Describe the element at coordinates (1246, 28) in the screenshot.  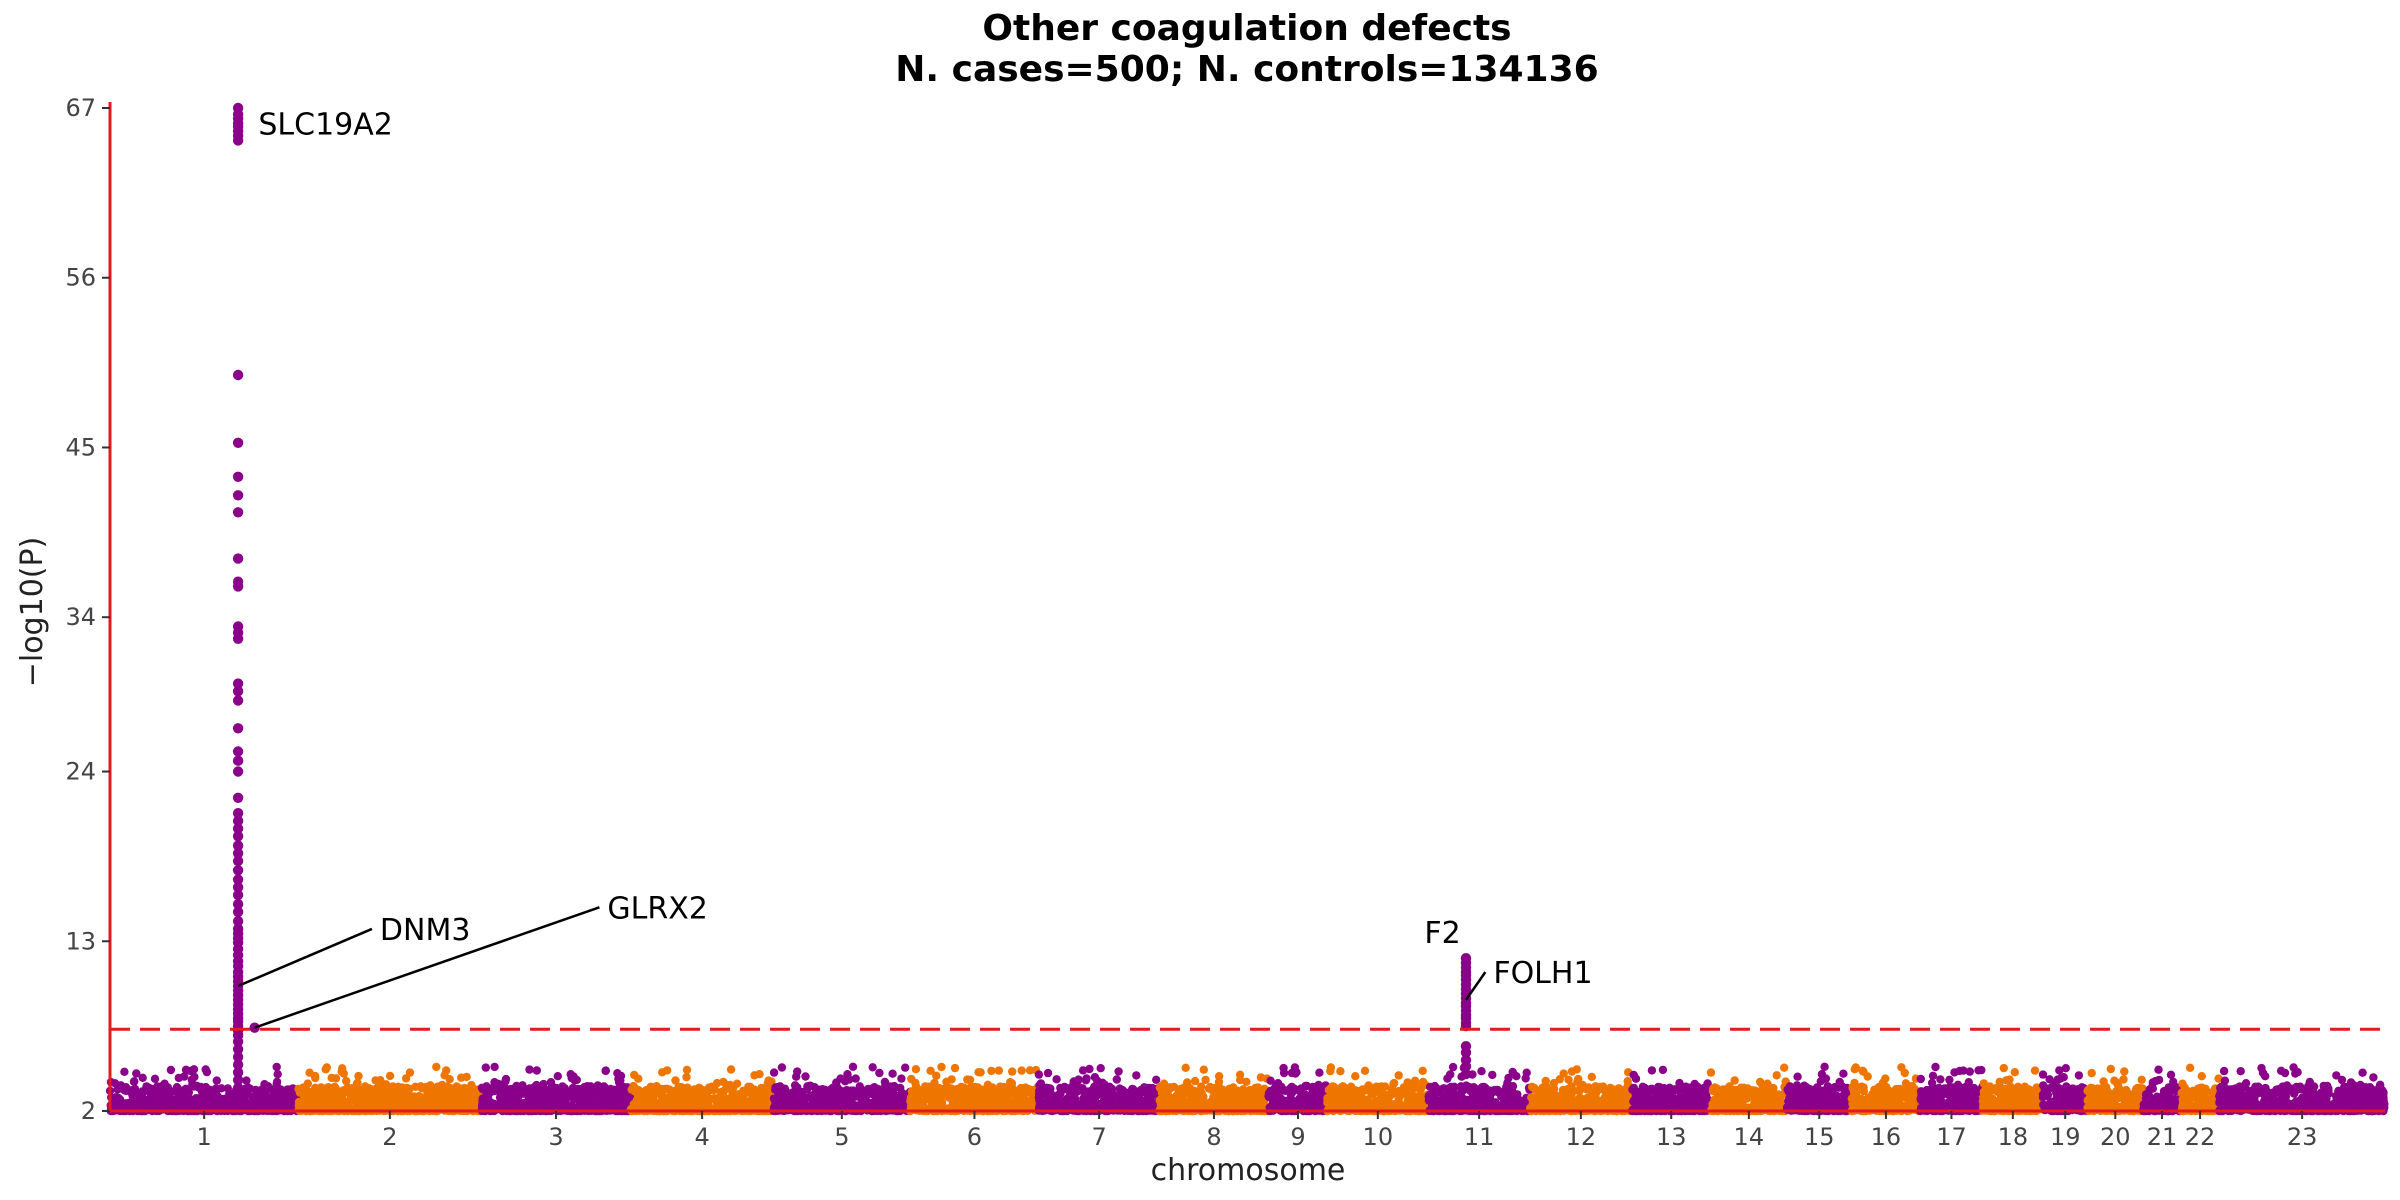
I see `chart-title: Other coagulation defects` at that location.